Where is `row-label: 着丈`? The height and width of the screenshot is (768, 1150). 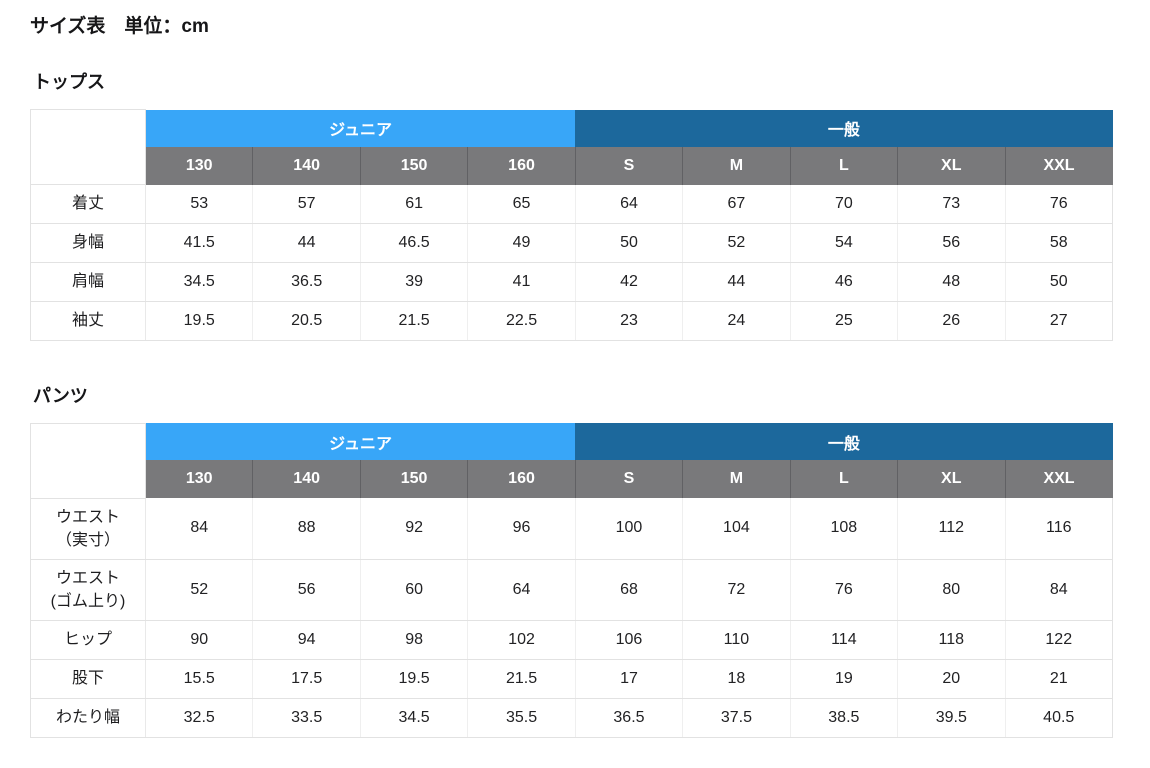
row-label: 着丈 is located at coordinates (88, 204).